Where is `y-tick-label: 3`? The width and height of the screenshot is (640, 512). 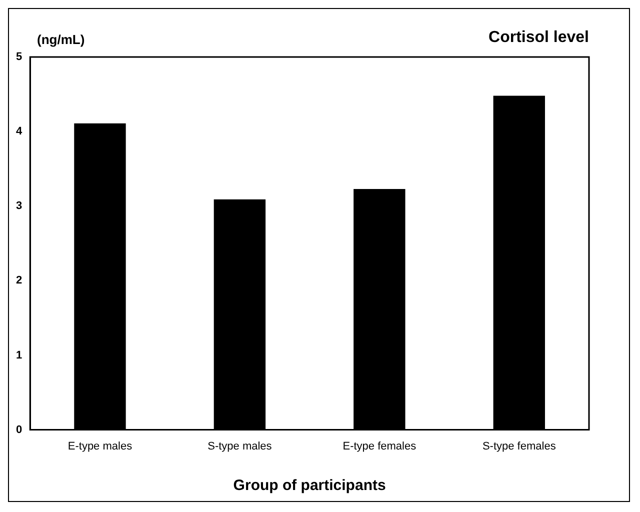 y-tick-label: 3 is located at coordinates (19, 206).